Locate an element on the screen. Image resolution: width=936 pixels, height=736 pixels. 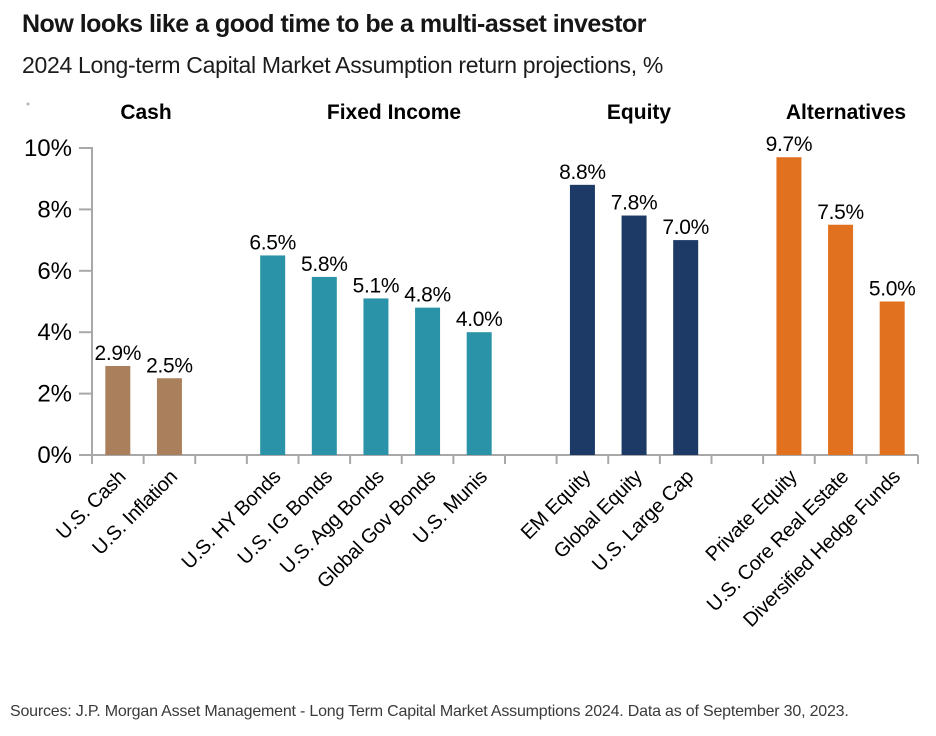
y-tick-label: 10% is located at coordinates (48, 148).